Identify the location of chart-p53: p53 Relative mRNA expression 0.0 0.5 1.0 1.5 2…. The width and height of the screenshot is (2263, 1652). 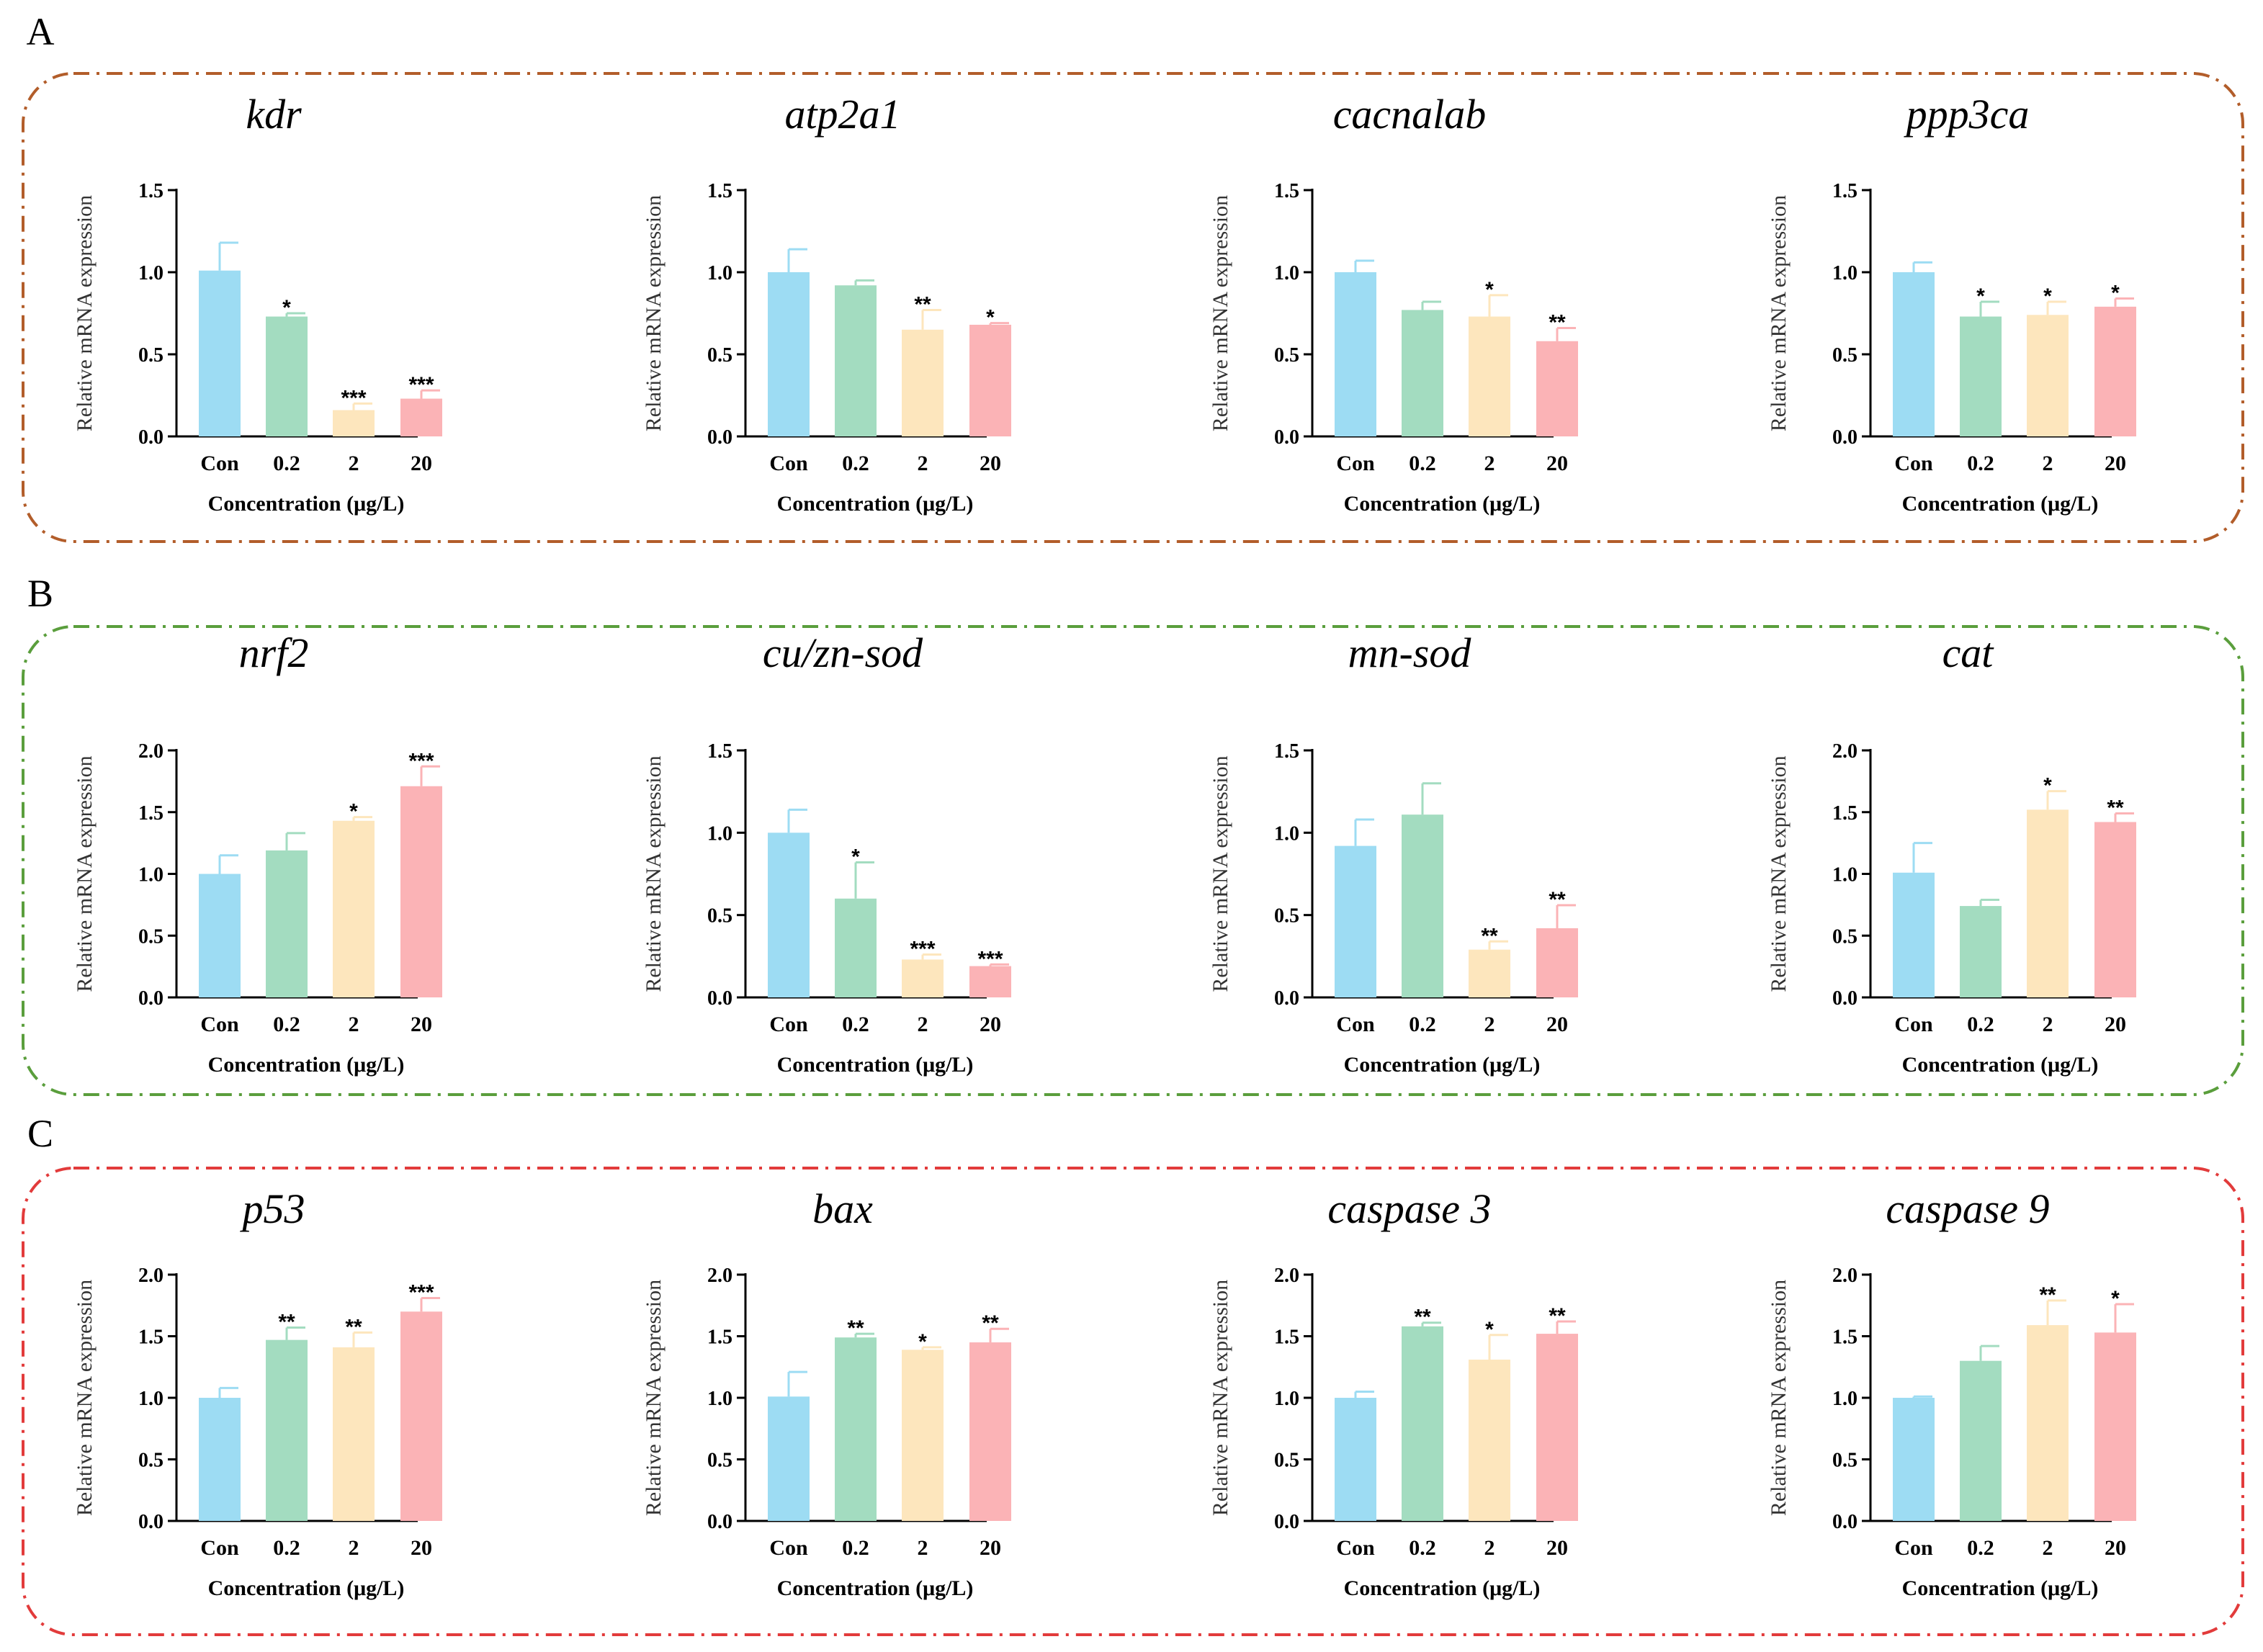
(258, 1392).